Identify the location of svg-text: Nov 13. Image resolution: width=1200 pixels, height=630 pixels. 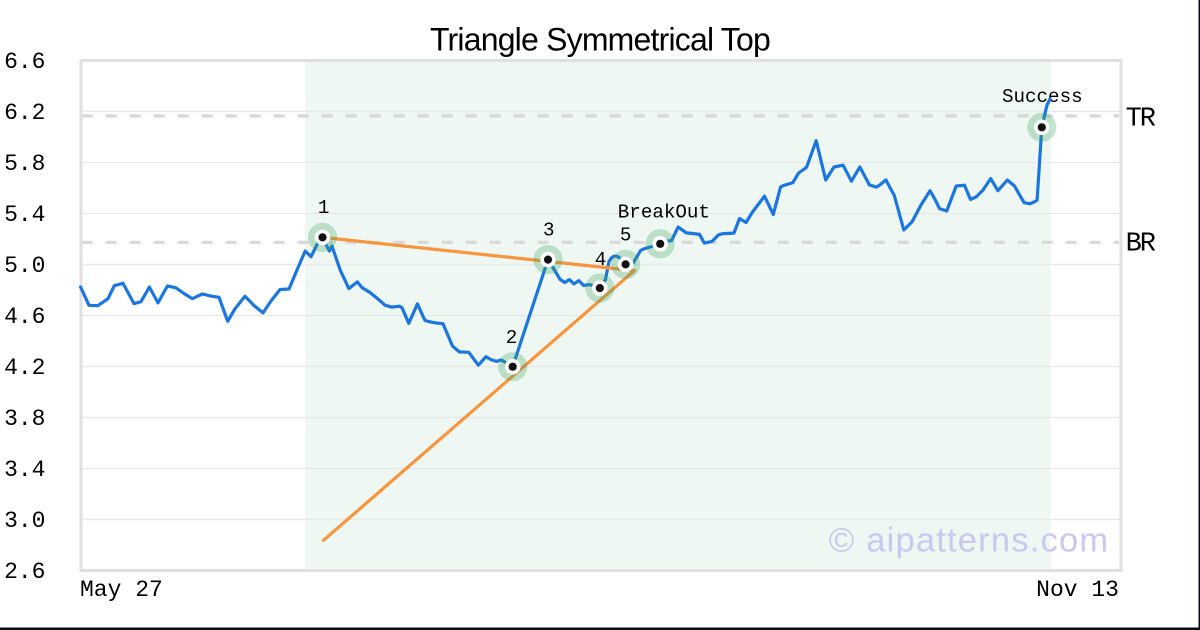
(1077, 590).